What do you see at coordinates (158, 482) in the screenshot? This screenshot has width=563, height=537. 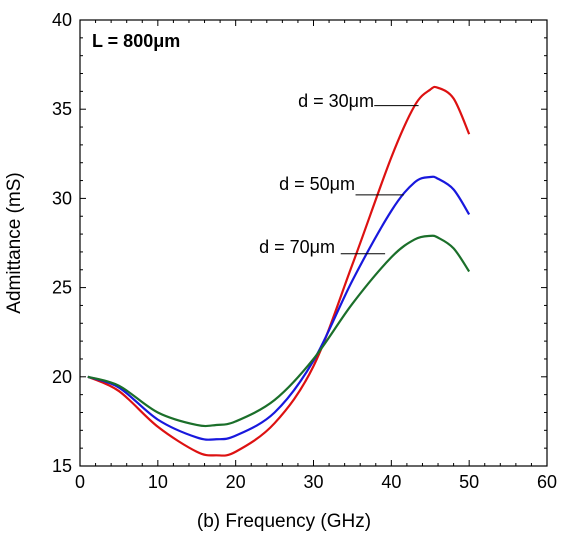 I see `x-tick-label: 10` at bounding box center [158, 482].